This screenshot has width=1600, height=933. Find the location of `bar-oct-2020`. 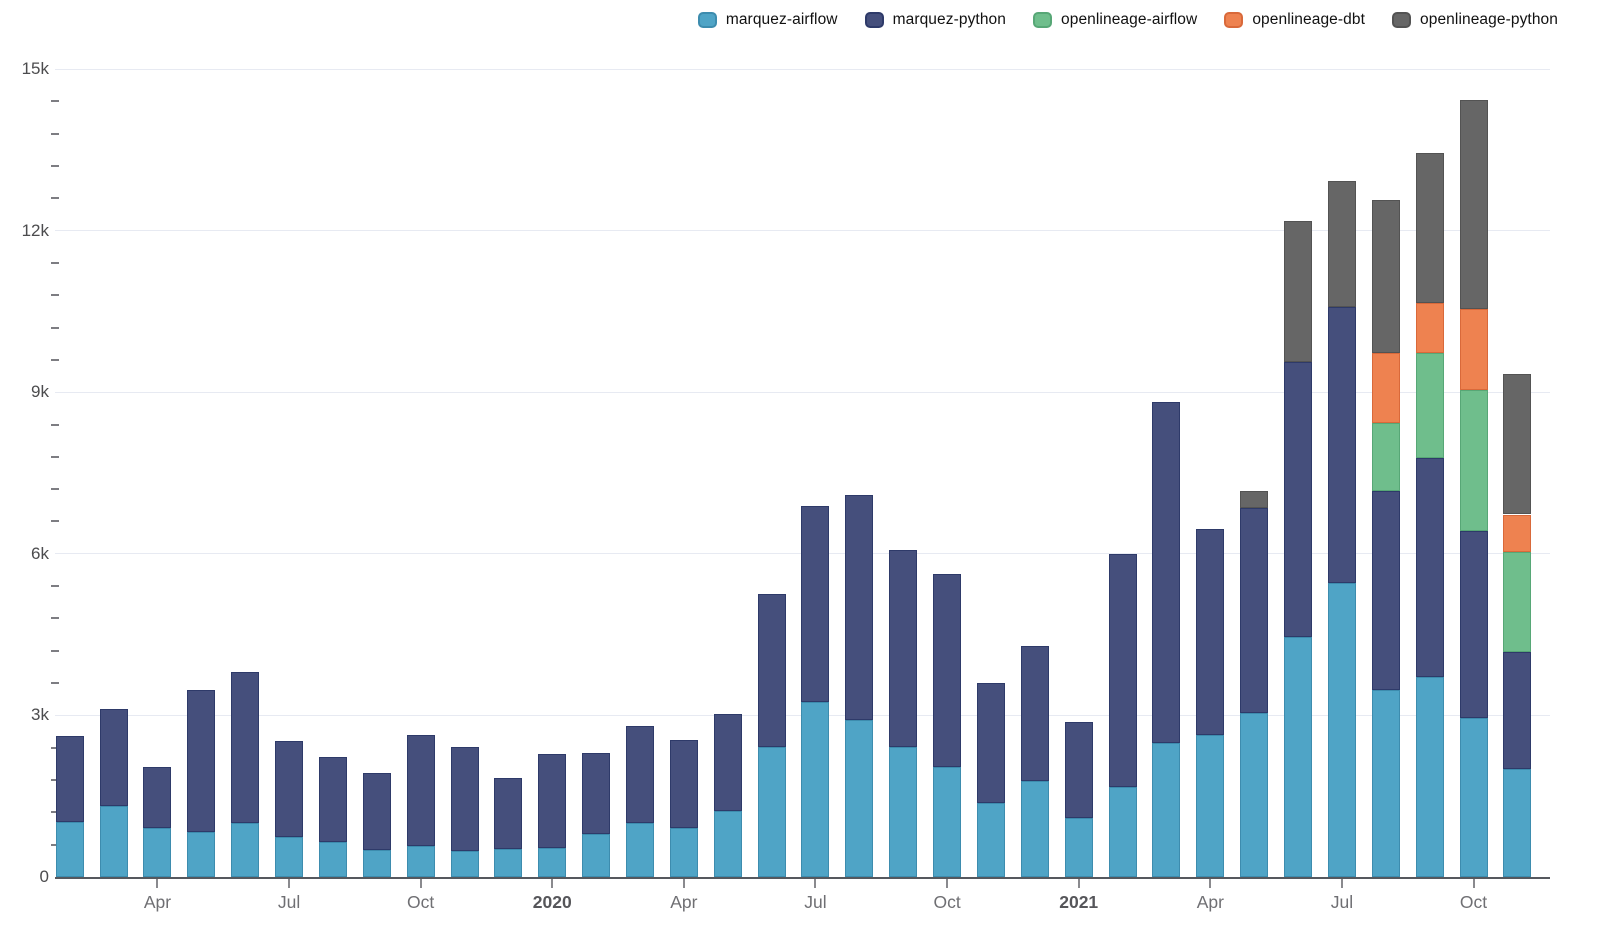

bar-oct-2020 is located at coordinates (947, 473).